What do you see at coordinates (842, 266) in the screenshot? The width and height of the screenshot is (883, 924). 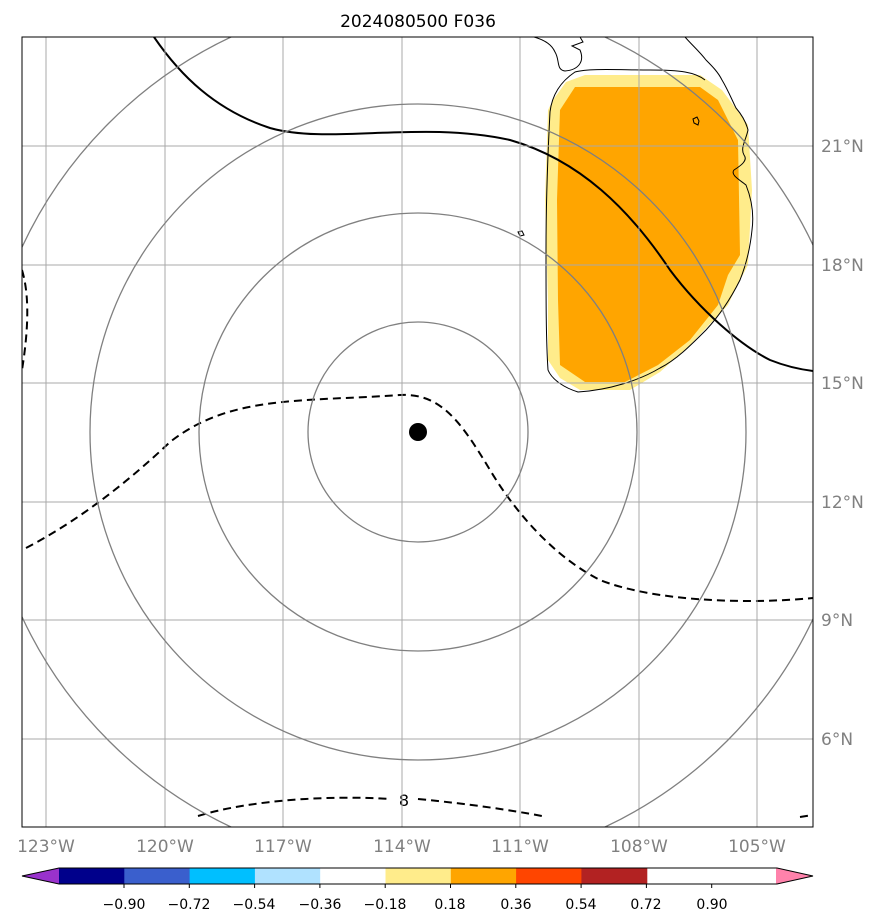 I see `lat-label: 18°N` at bounding box center [842, 266].